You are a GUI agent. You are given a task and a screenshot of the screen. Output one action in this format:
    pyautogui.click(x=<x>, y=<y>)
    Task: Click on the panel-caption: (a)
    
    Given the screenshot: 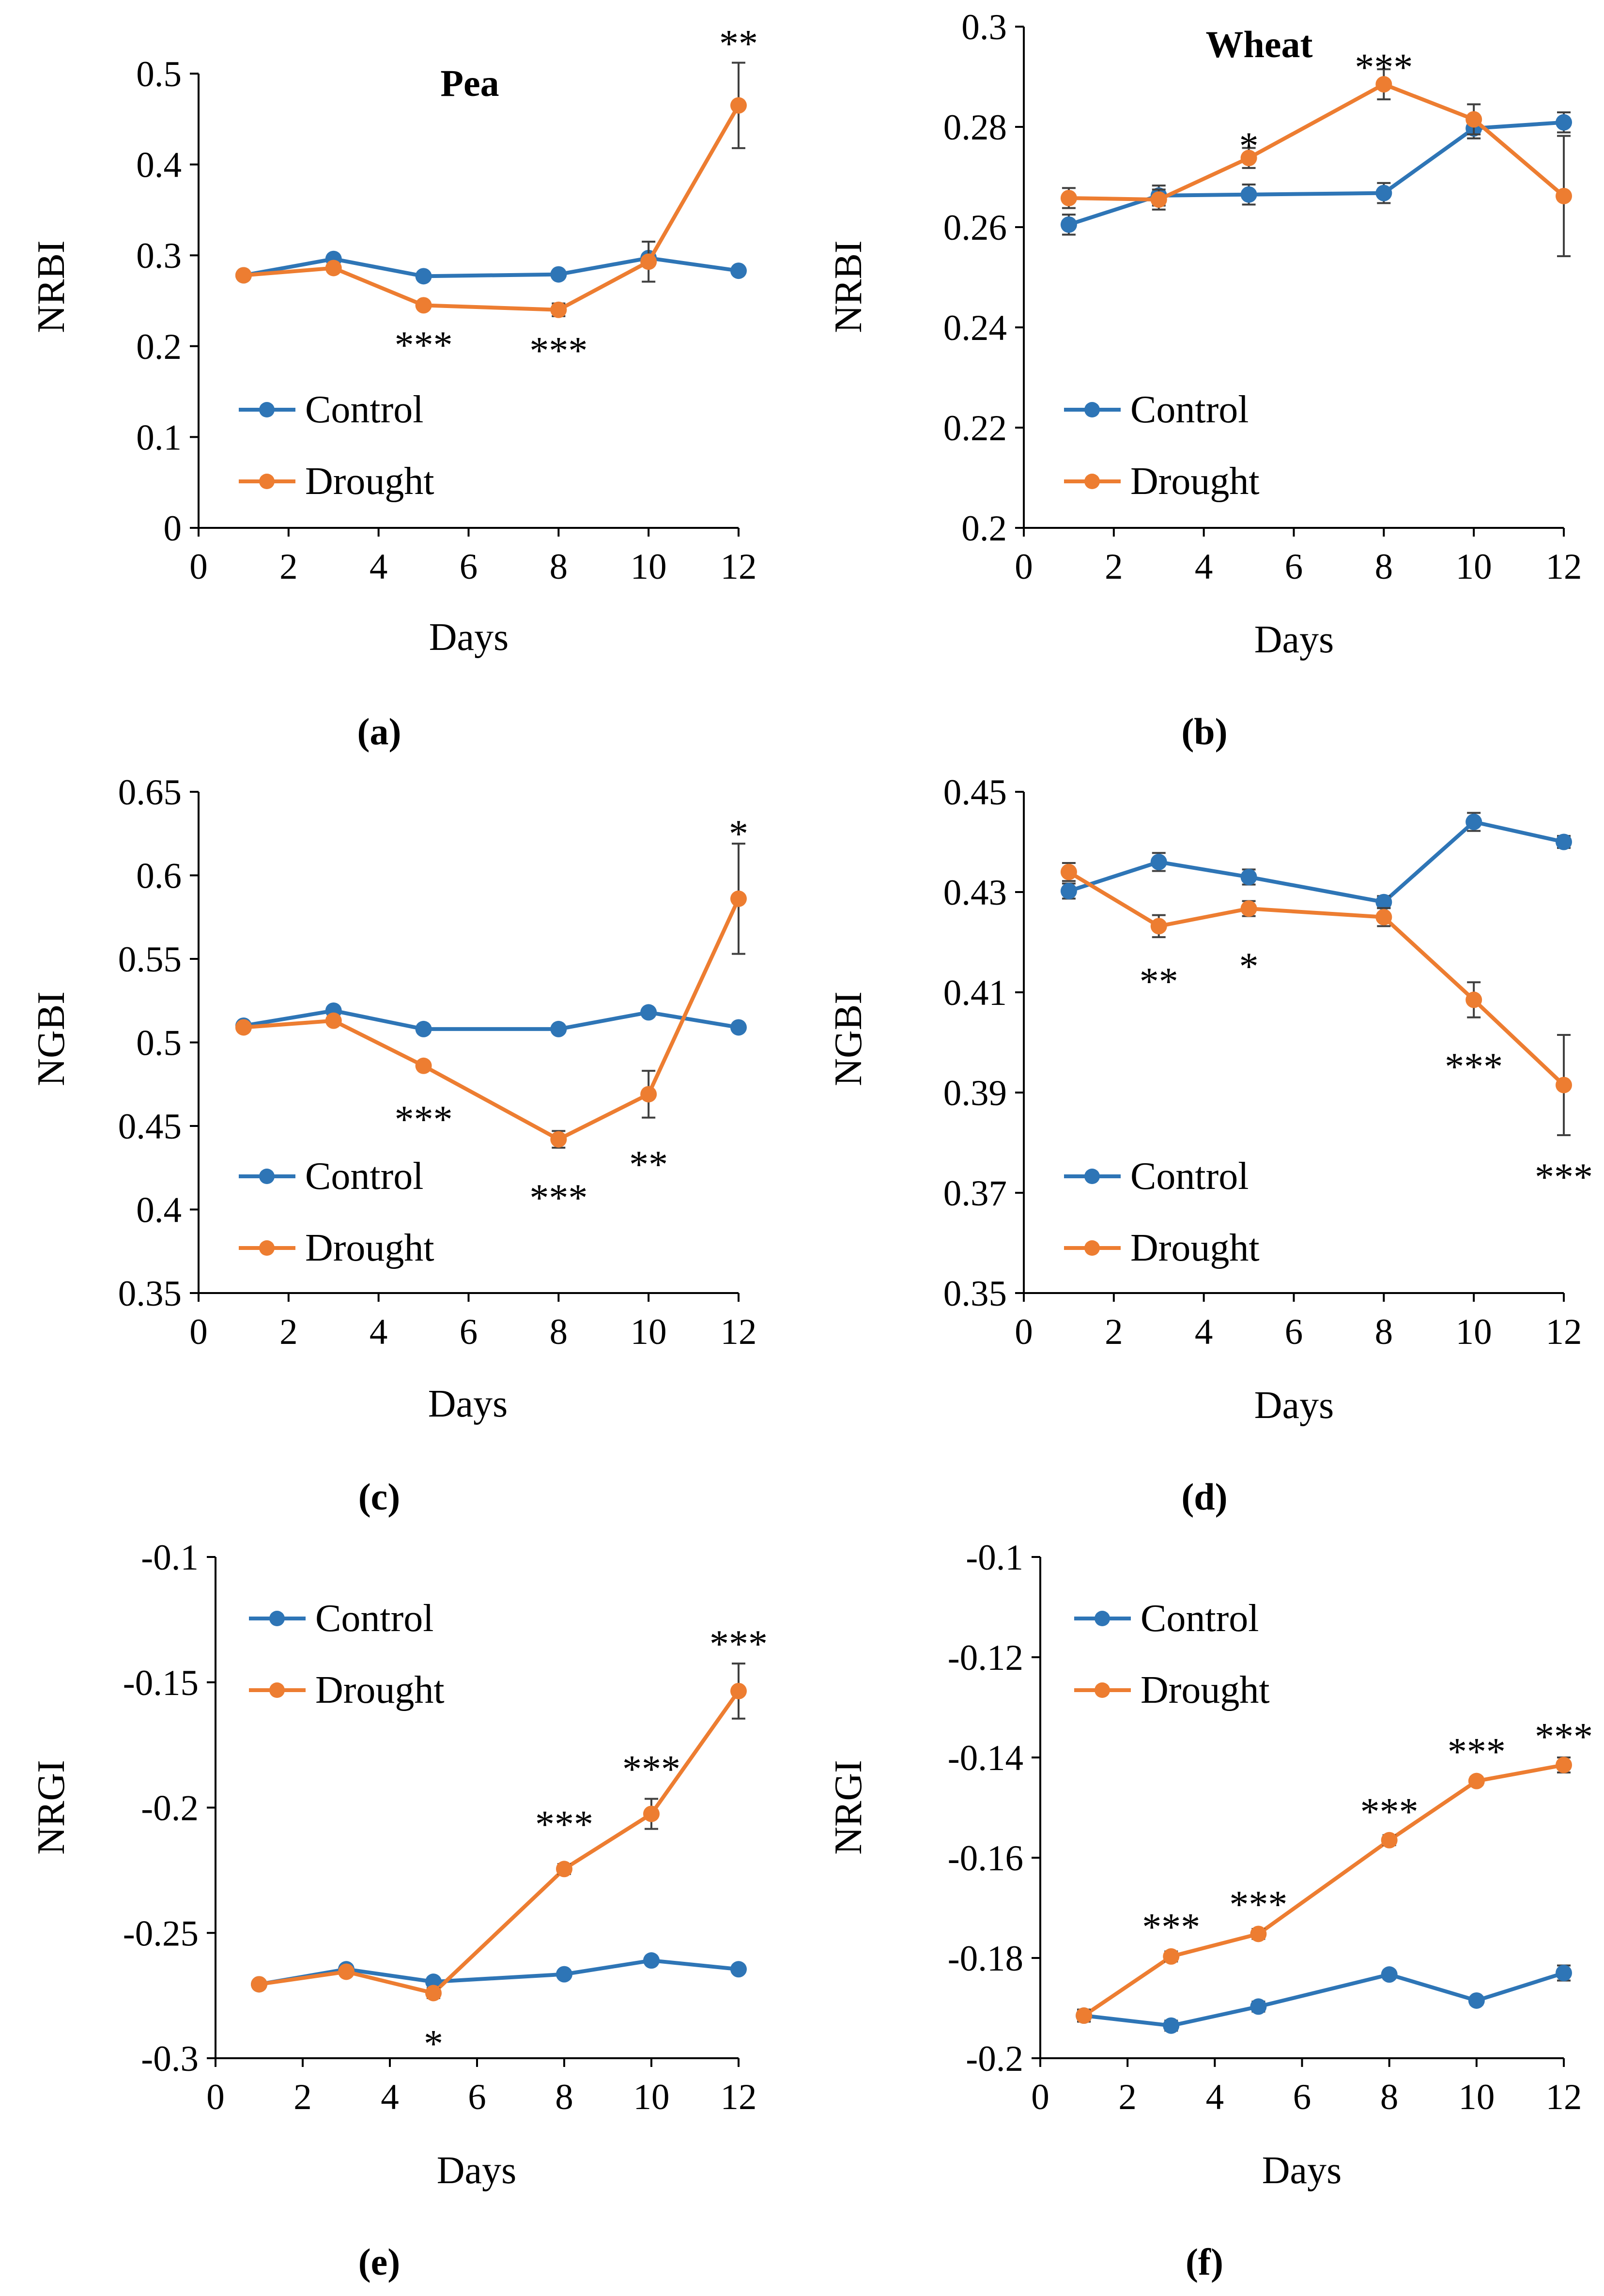 What is the action you would take?
    pyautogui.click(x=379, y=731)
    